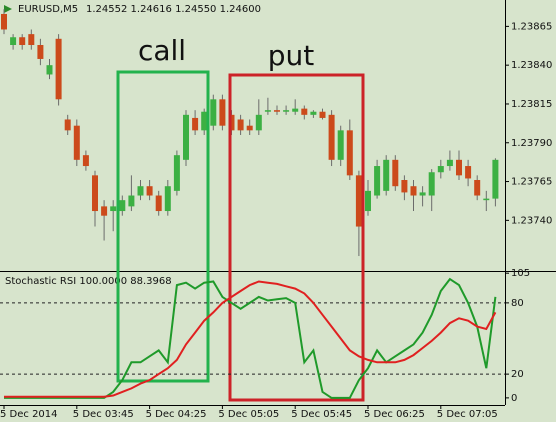  What do you see at coordinates (531, 143) in the screenshot?
I see `y-tick-label: 1.23790` at bounding box center [531, 143].